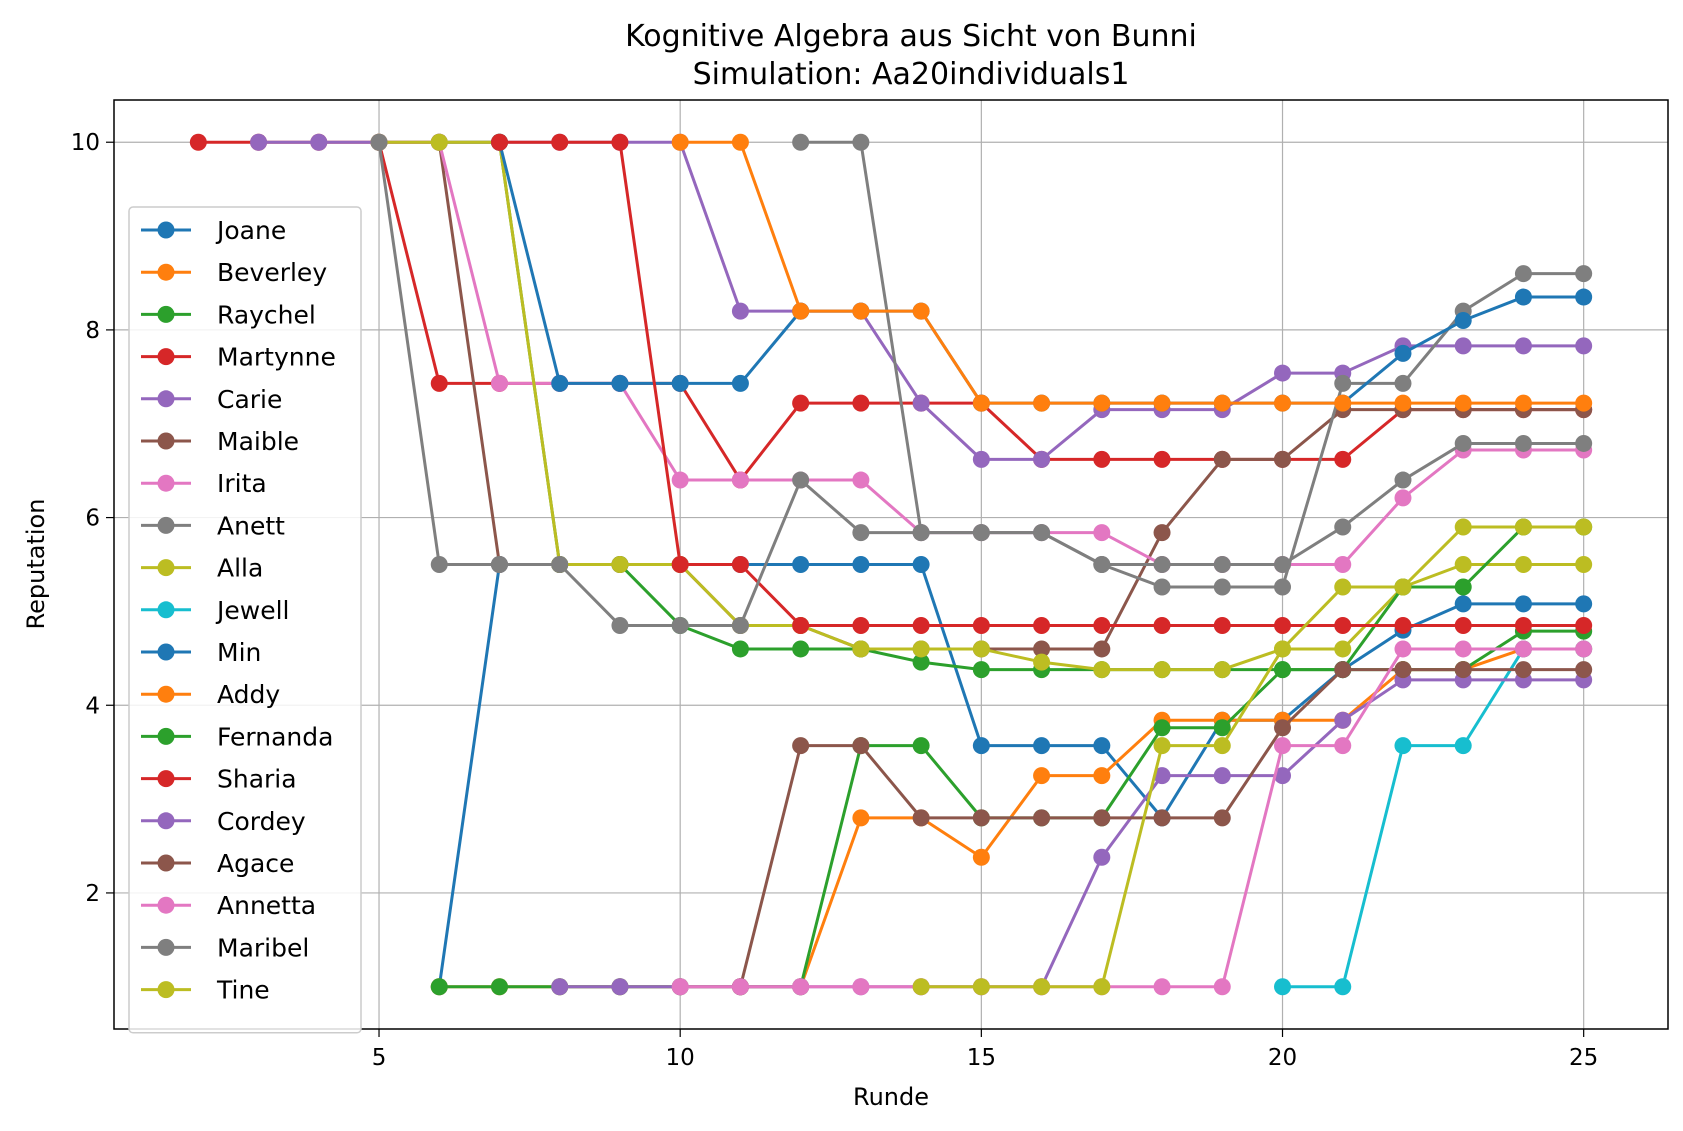  Describe the element at coordinates (240, 568) in the screenshot. I see `legend-label: Alla` at that location.